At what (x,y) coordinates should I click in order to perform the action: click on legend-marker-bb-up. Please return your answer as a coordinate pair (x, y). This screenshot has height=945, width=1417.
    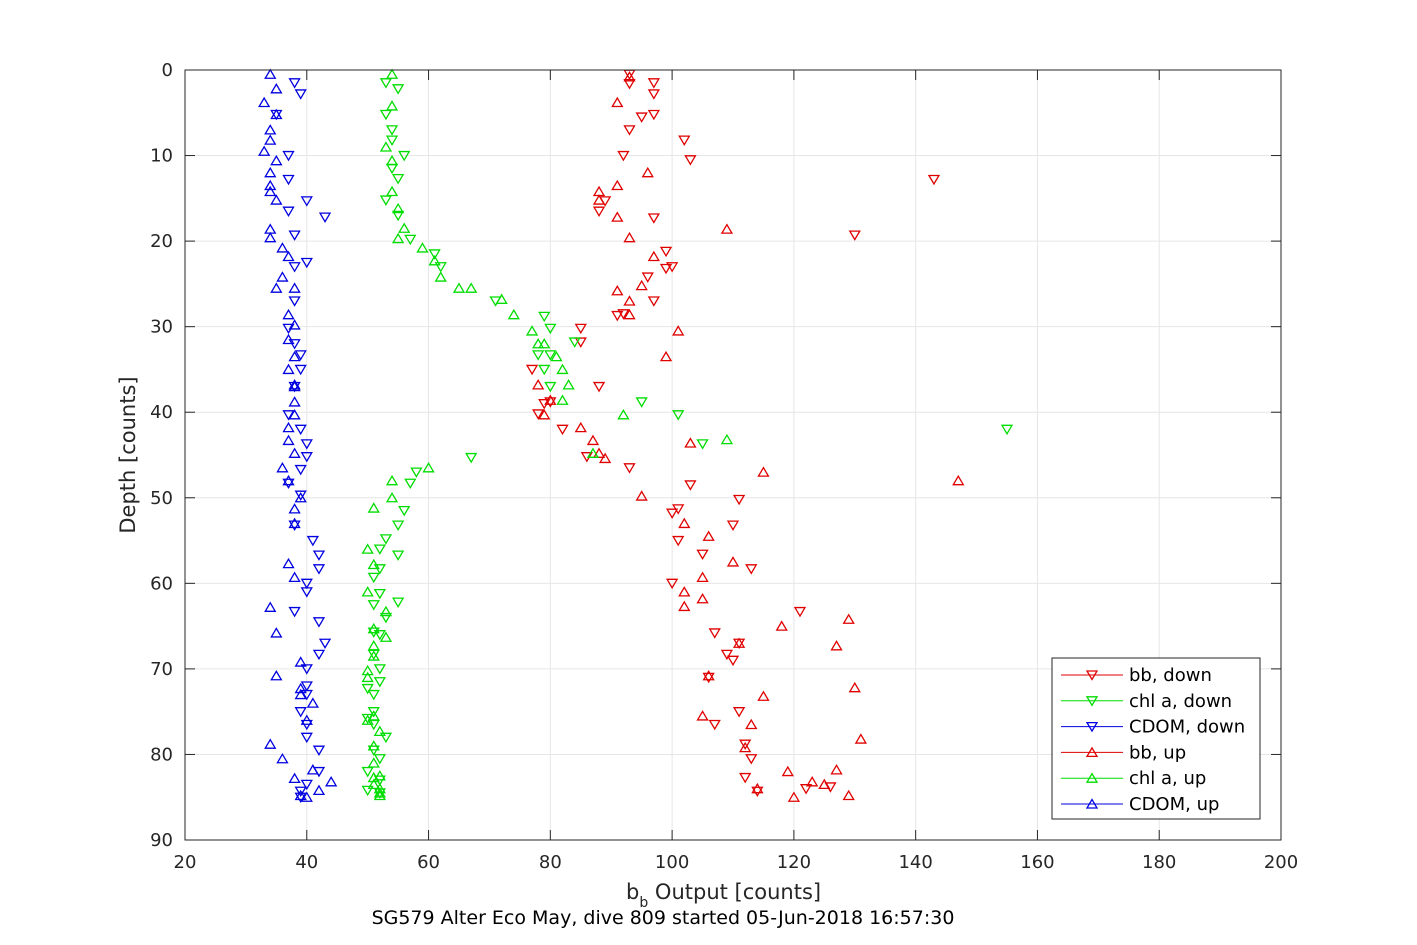
    Looking at the image, I should click on (1092, 752).